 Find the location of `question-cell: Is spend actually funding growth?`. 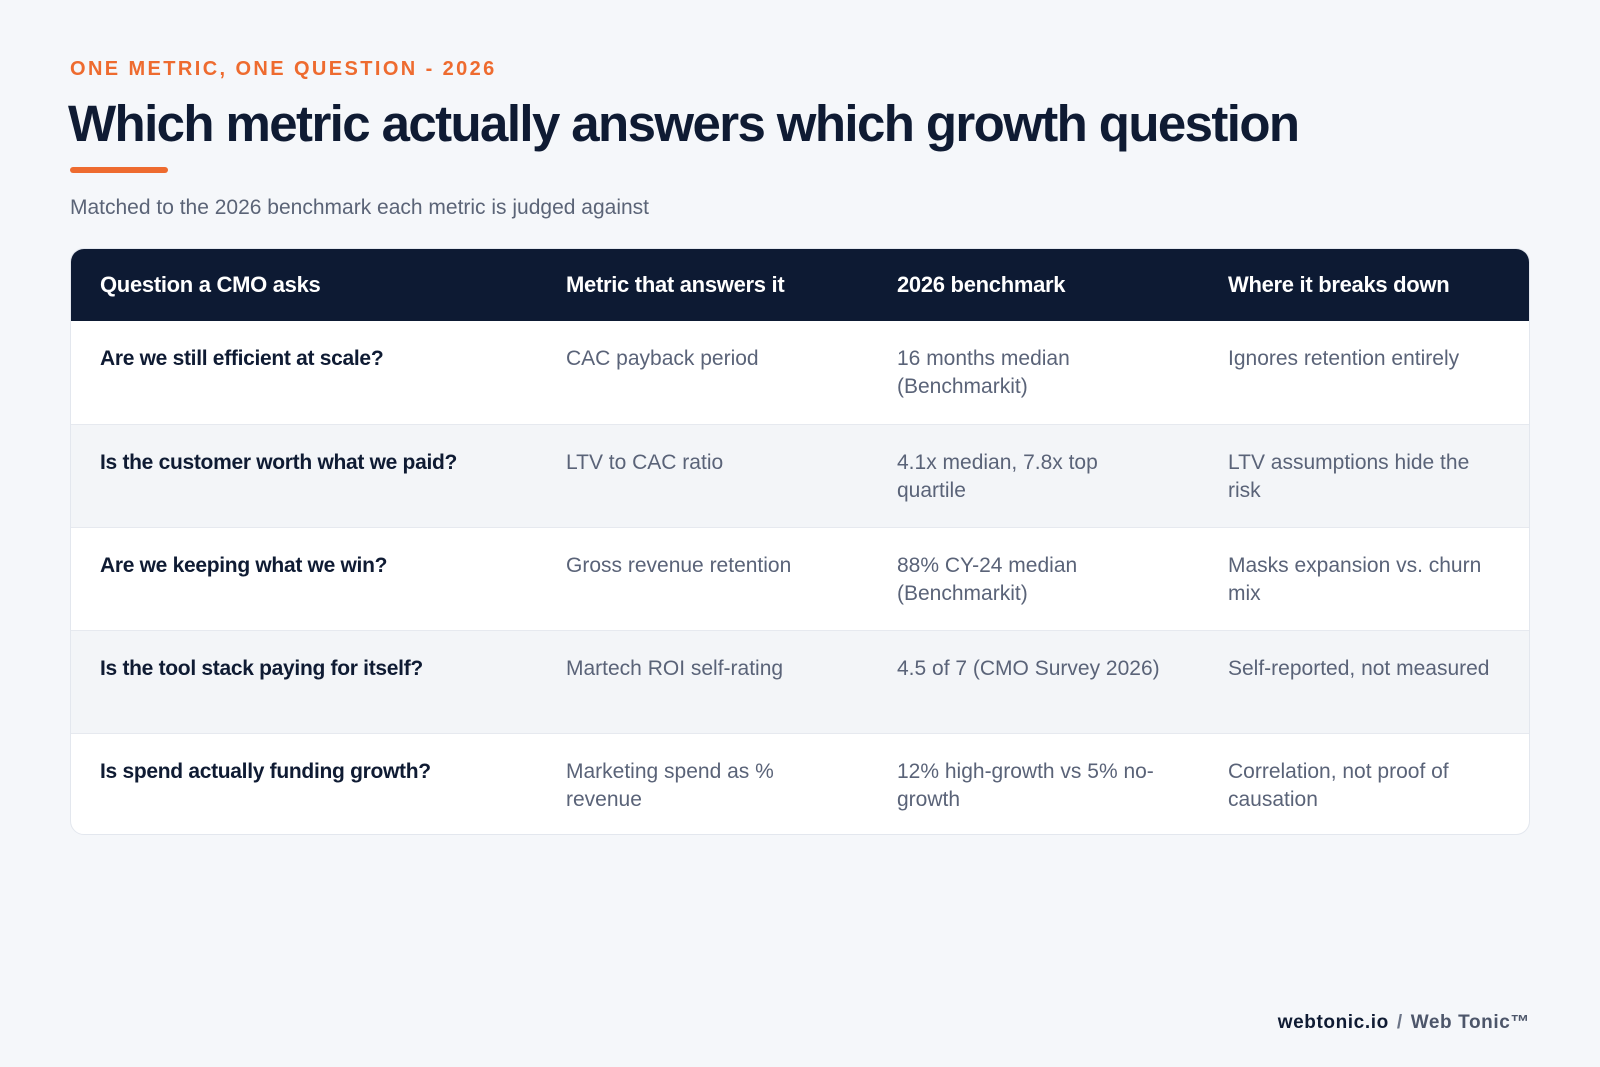

question-cell: Is spend actually funding growth? is located at coordinates (304, 783).